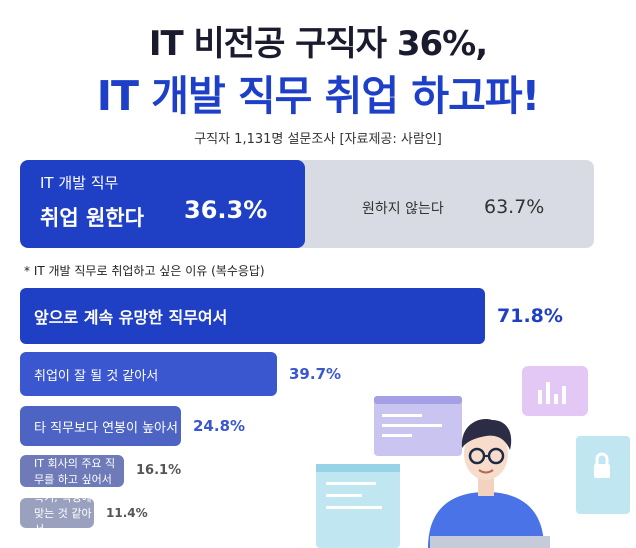 Image resolution: width=636 pixels, height=548 pixels. I want to click on source-text: 구직자 1,131명 설문조사 [자료제공: 사람인], so click(318, 139).